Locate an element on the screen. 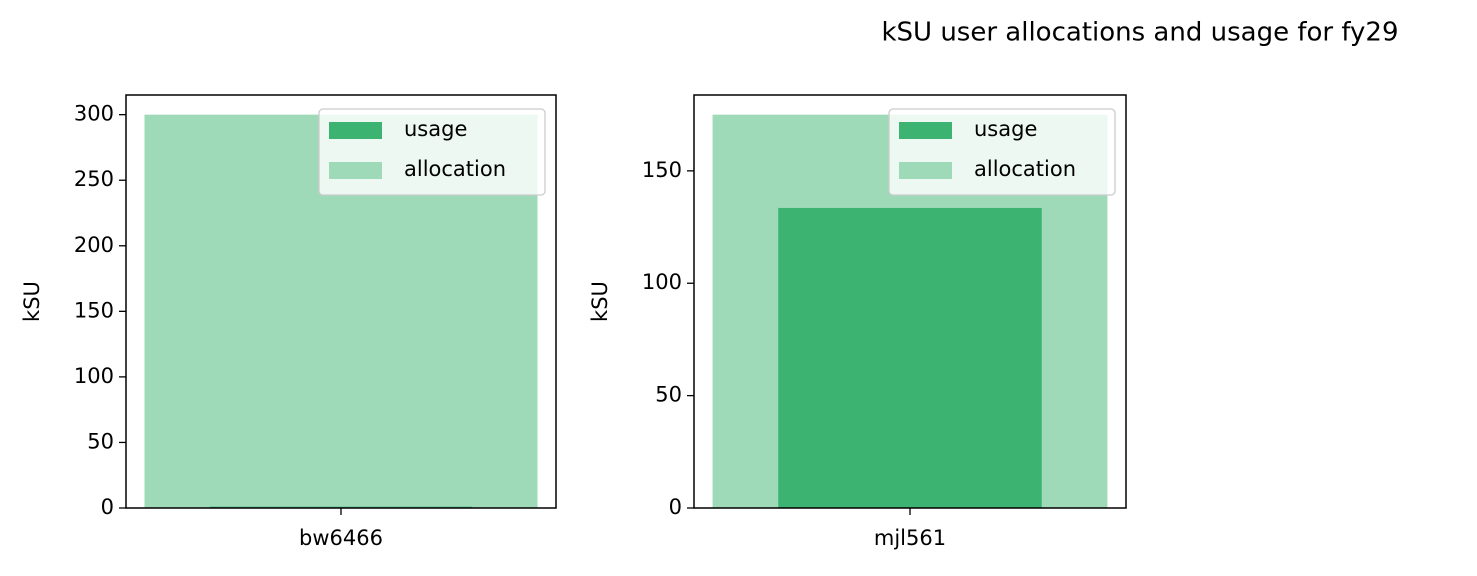  y-tick-label: 200 is located at coordinates (94, 245).